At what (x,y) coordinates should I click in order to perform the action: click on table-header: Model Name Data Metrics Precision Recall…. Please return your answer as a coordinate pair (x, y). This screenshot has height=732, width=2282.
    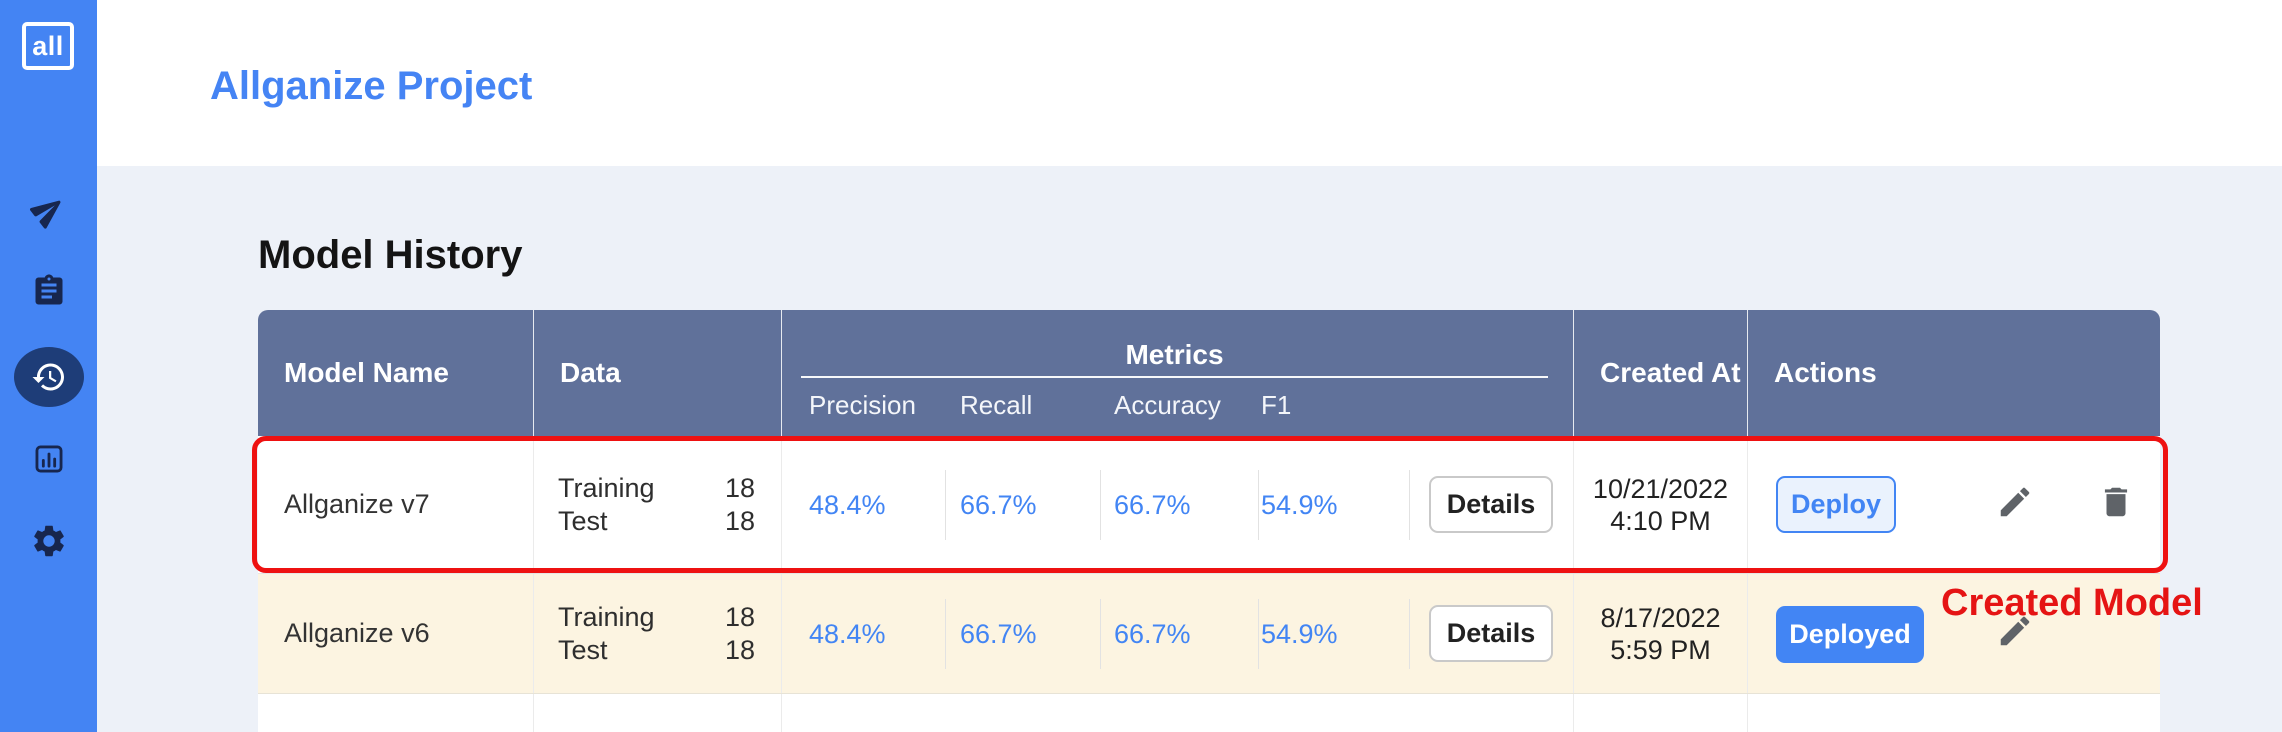
    Looking at the image, I should click on (1209, 373).